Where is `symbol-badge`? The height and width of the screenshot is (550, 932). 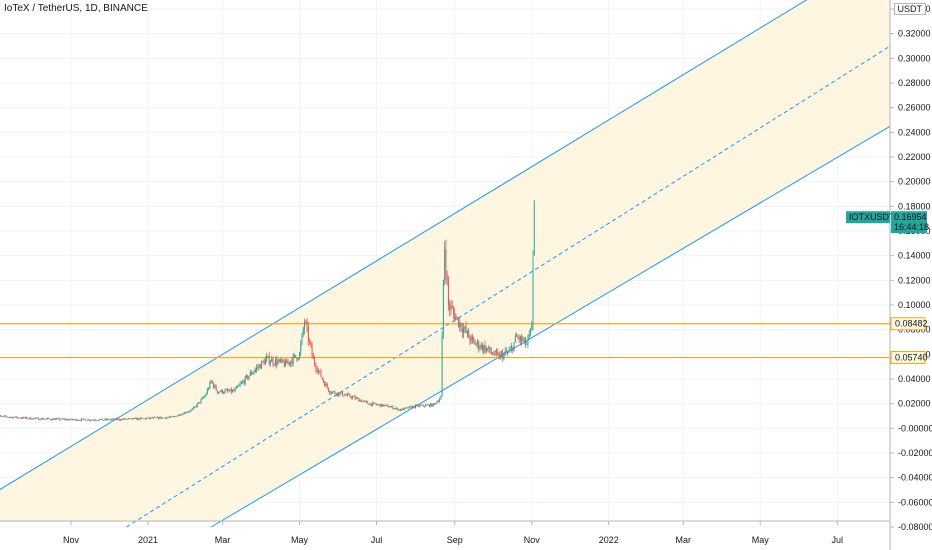
symbol-badge is located at coordinates (868, 217).